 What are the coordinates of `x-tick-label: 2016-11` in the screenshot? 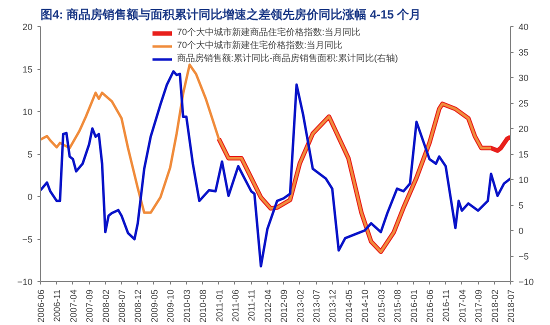 It's located at (446, 305).